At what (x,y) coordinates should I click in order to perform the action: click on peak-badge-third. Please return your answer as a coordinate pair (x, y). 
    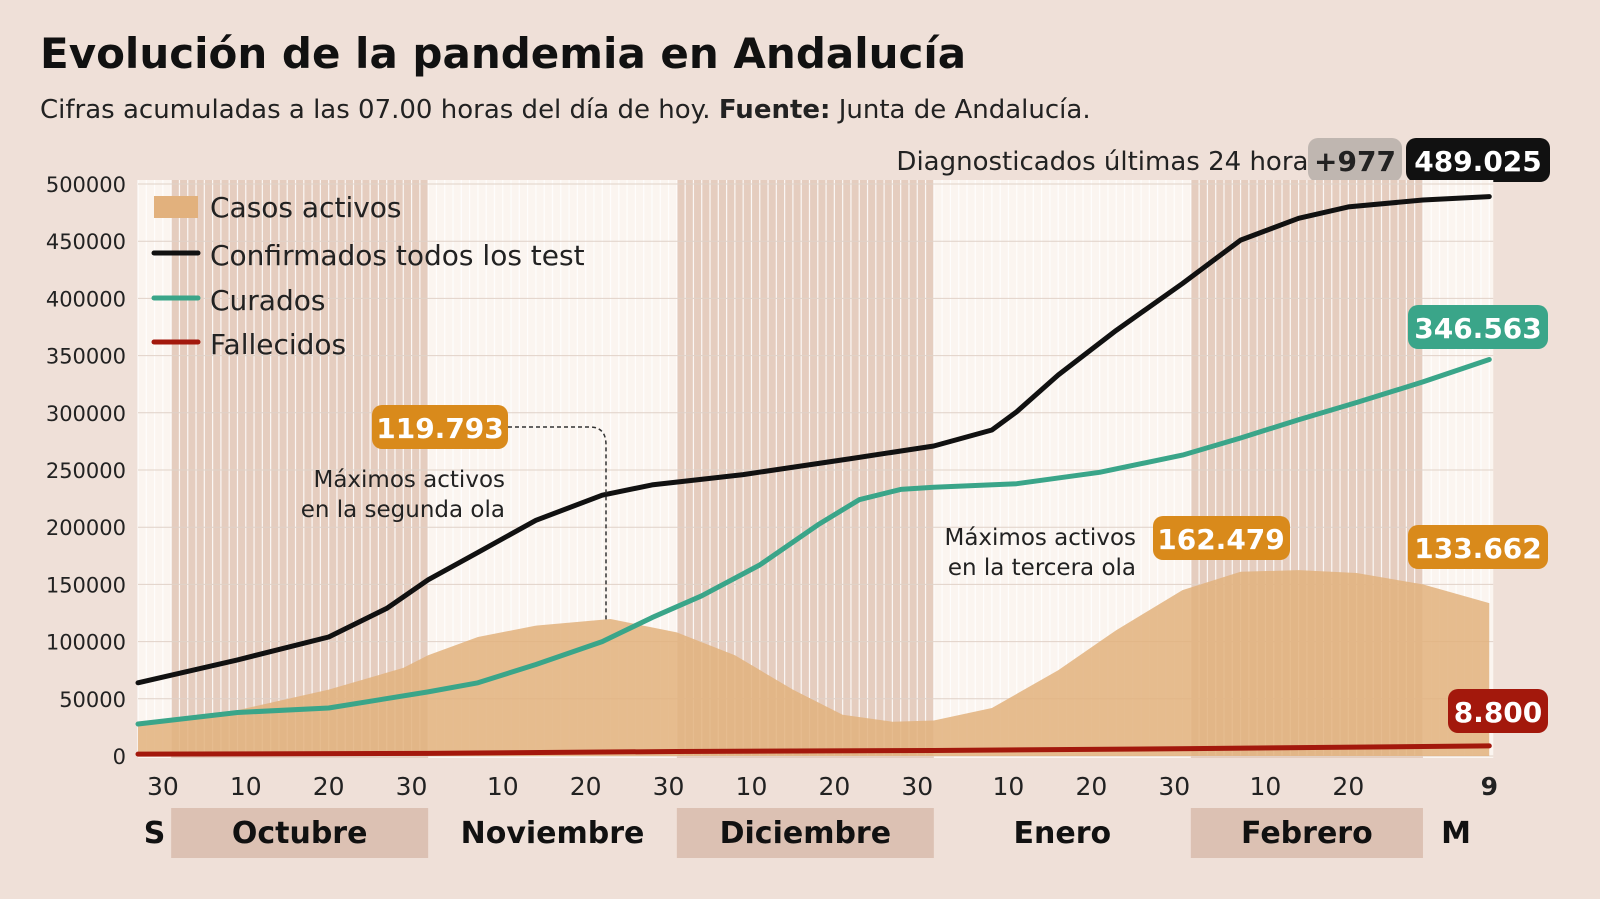
    Looking at the image, I should click on (1221, 538).